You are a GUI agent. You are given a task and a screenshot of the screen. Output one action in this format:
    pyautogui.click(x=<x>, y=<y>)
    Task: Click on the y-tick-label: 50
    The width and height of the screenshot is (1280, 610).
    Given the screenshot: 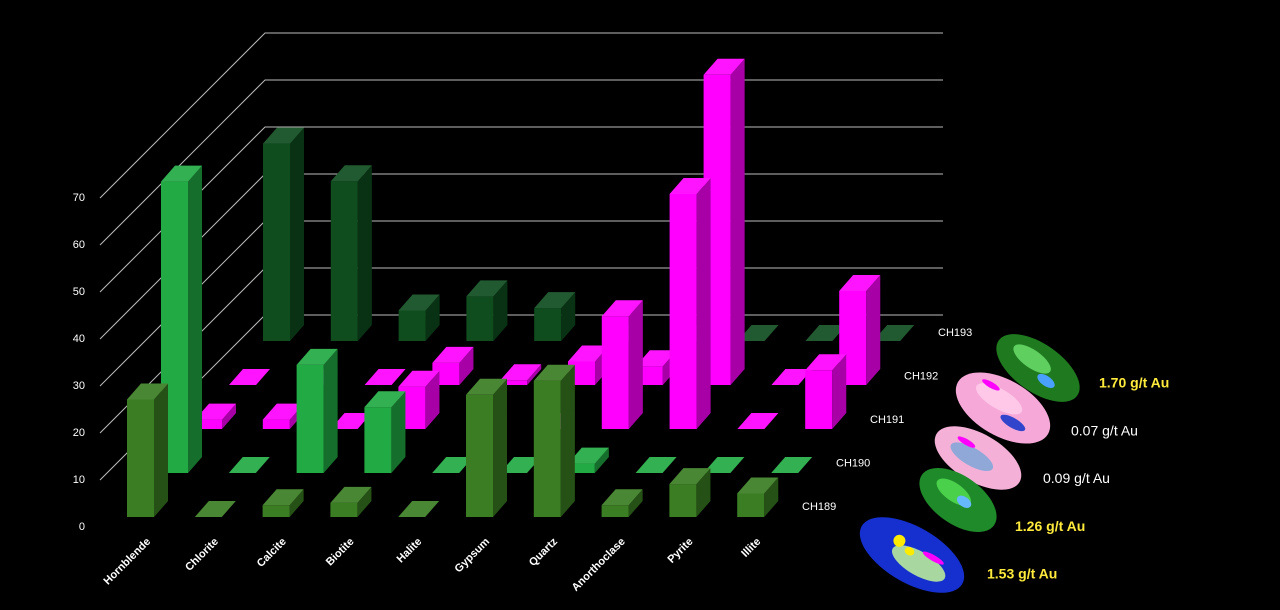 What is the action you would take?
    pyautogui.click(x=79, y=292)
    